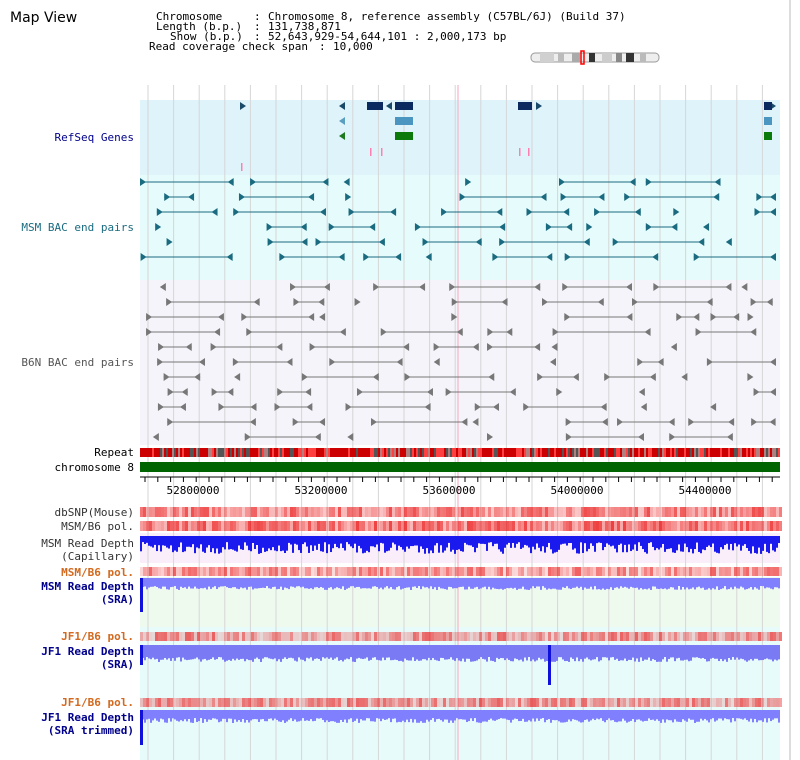 The height and width of the screenshot is (760, 800). Describe the element at coordinates (595, 57) in the screenshot. I see `chromosome-ideogram` at that location.